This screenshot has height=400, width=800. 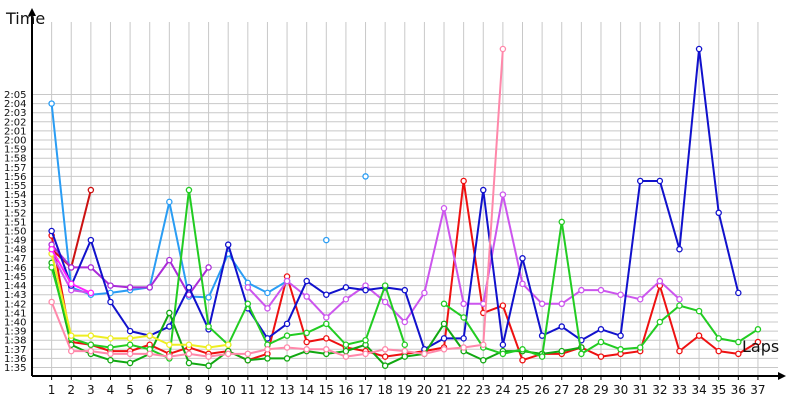 What do you see at coordinates (15, 141) in the screenshot?
I see `y-tick-label: 2:00` at bounding box center [15, 141].